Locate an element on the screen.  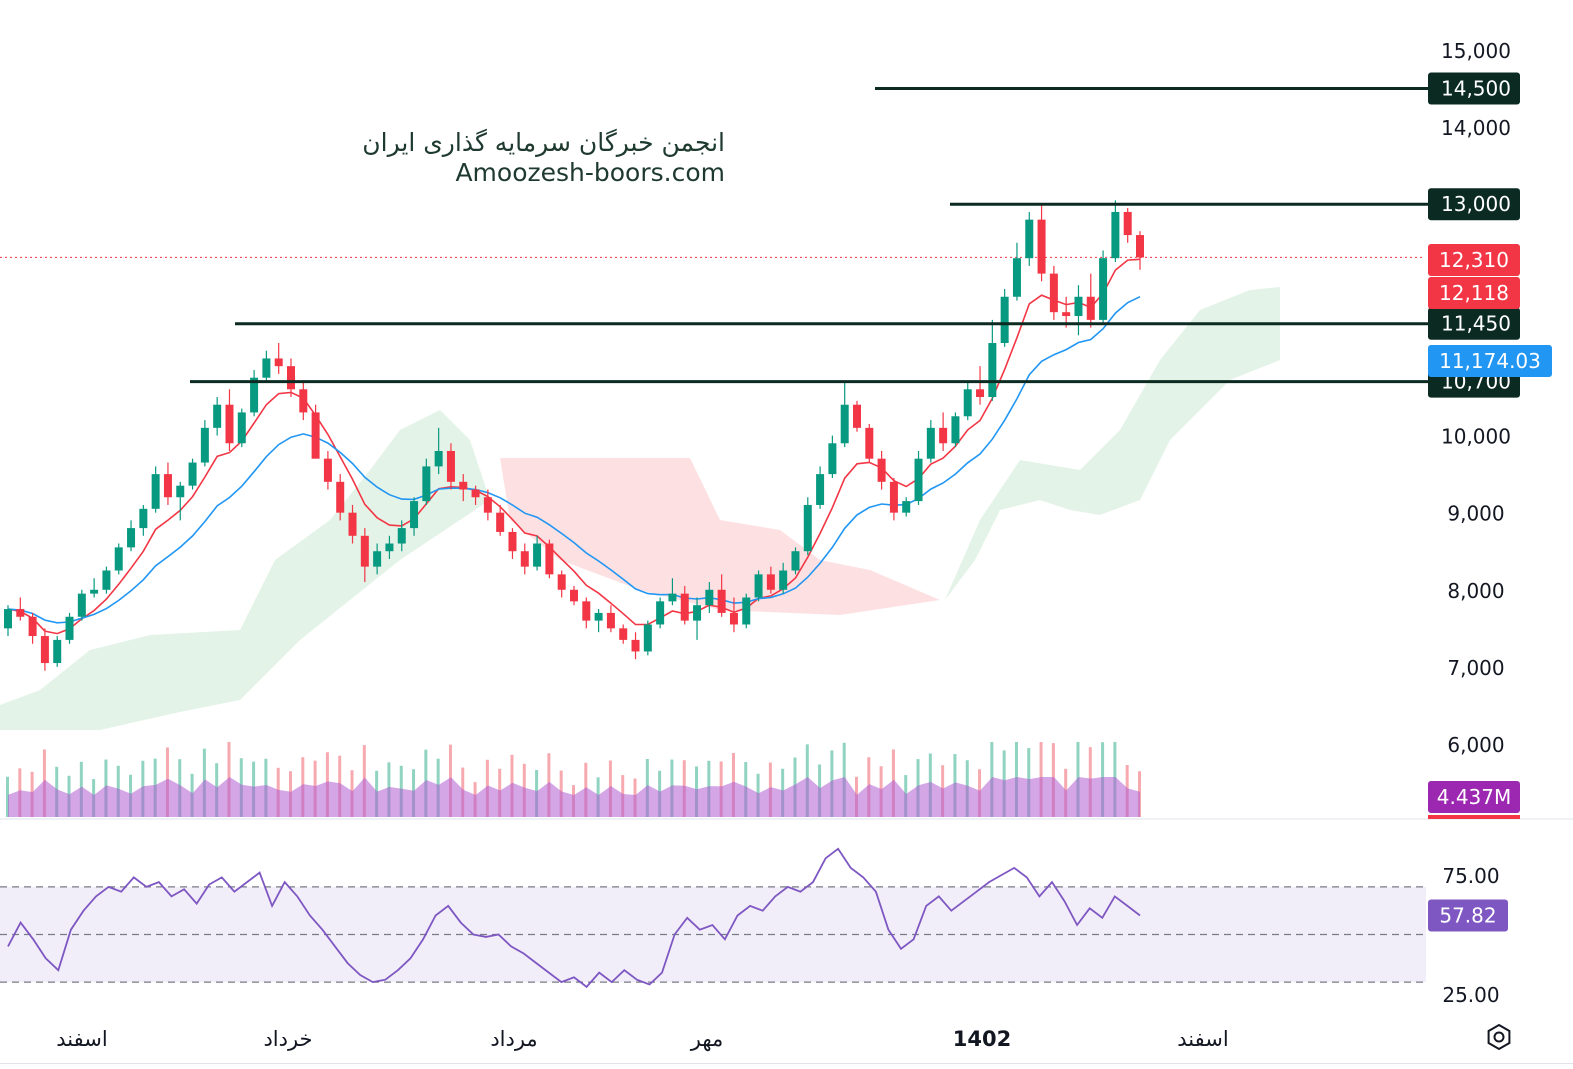
level-tag-label: 13,000 is located at coordinates (1476, 204).